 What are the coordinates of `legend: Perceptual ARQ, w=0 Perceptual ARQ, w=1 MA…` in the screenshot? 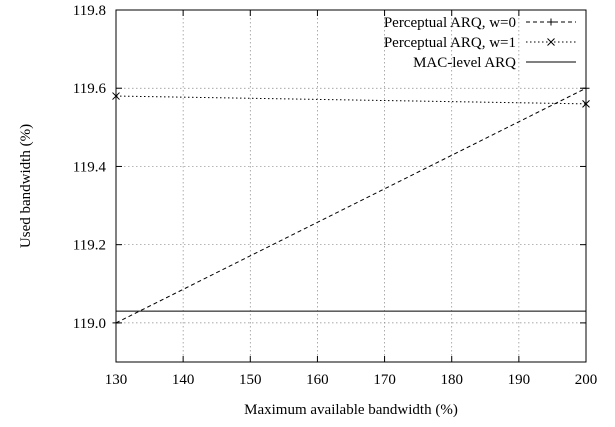 It's located at (480, 43).